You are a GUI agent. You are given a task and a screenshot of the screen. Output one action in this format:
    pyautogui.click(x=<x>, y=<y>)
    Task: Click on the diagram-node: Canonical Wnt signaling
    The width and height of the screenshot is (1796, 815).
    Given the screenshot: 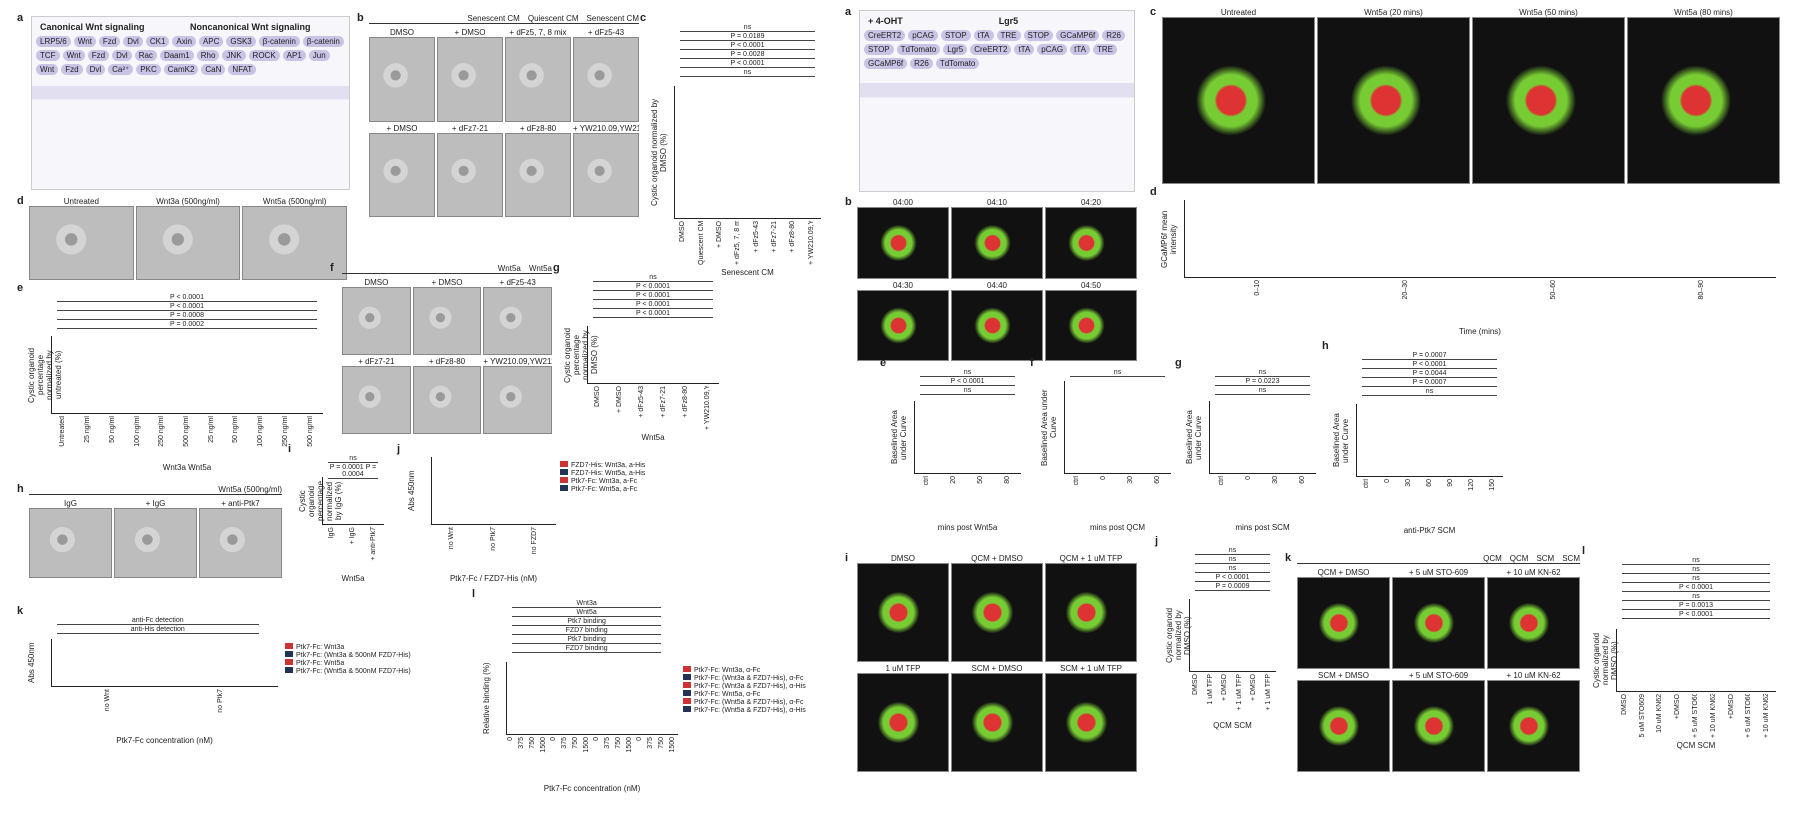 What is the action you would take?
    pyautogui.click(x=92, y=27)
    